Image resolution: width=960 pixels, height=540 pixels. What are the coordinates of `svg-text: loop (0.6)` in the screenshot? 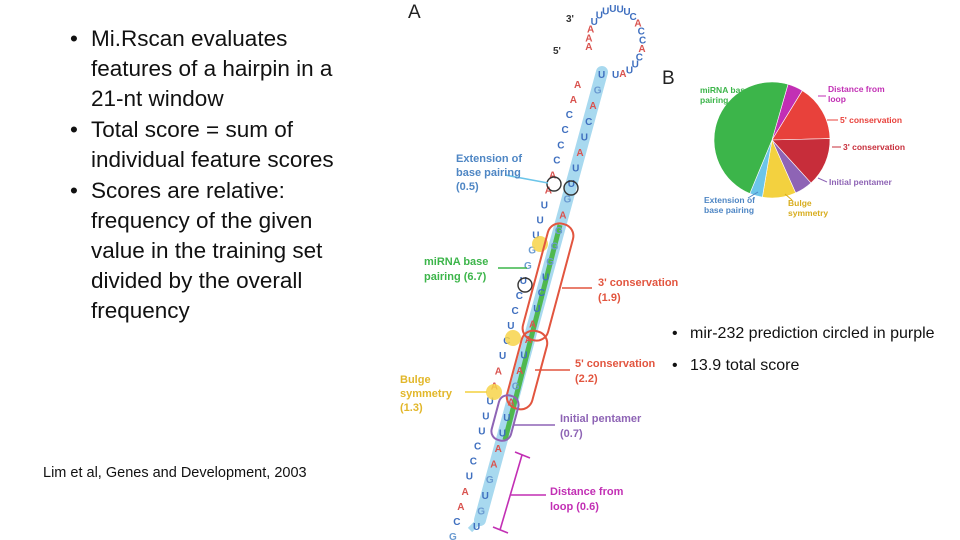 It's located at (574, 507).